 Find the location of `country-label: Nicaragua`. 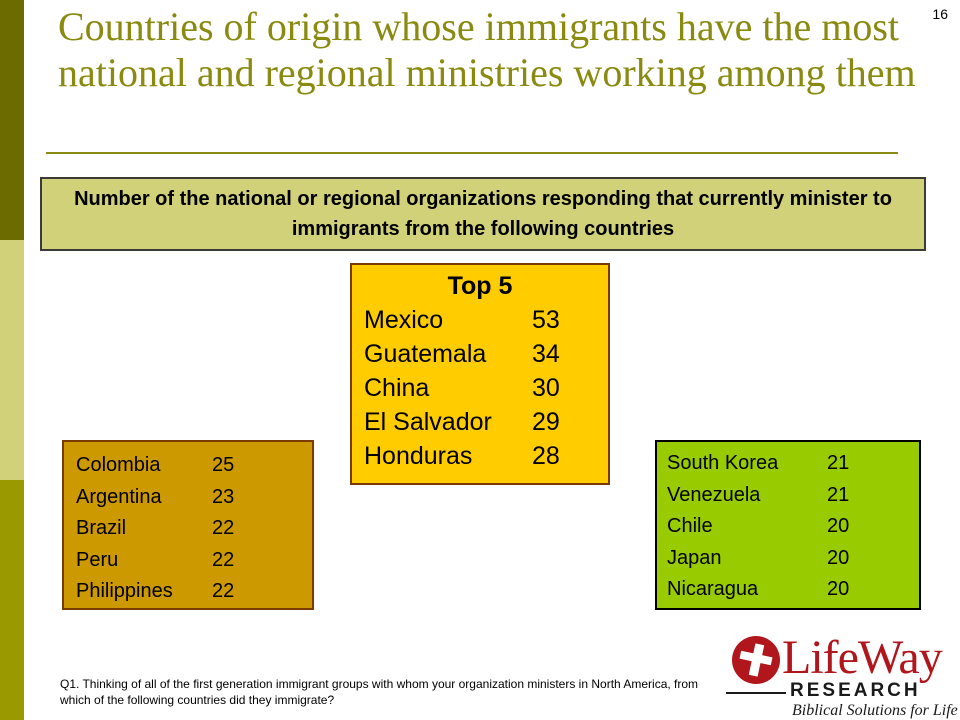

country-label: Nicaragua is located at coordinates (713, 589).